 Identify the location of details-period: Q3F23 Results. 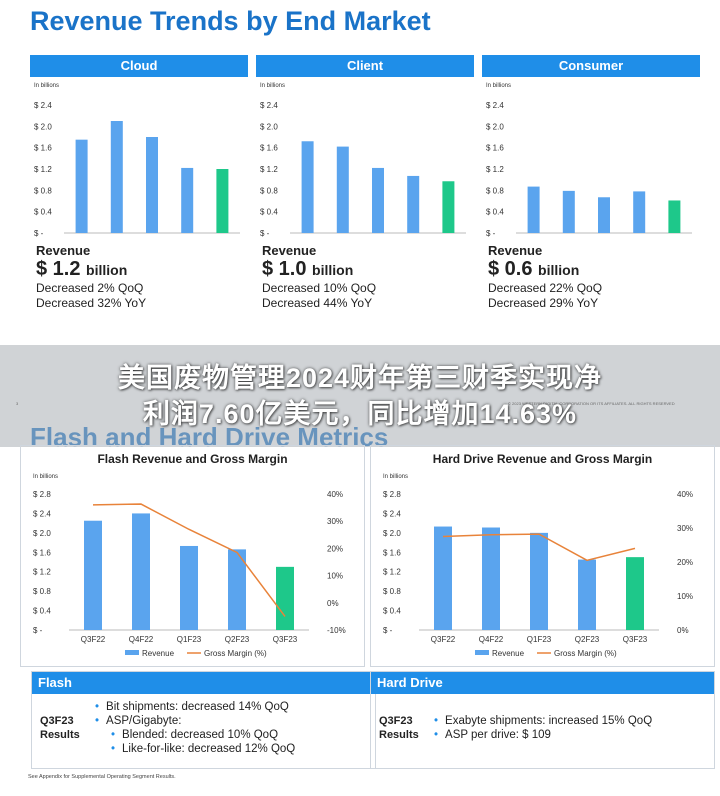
(399, 728).